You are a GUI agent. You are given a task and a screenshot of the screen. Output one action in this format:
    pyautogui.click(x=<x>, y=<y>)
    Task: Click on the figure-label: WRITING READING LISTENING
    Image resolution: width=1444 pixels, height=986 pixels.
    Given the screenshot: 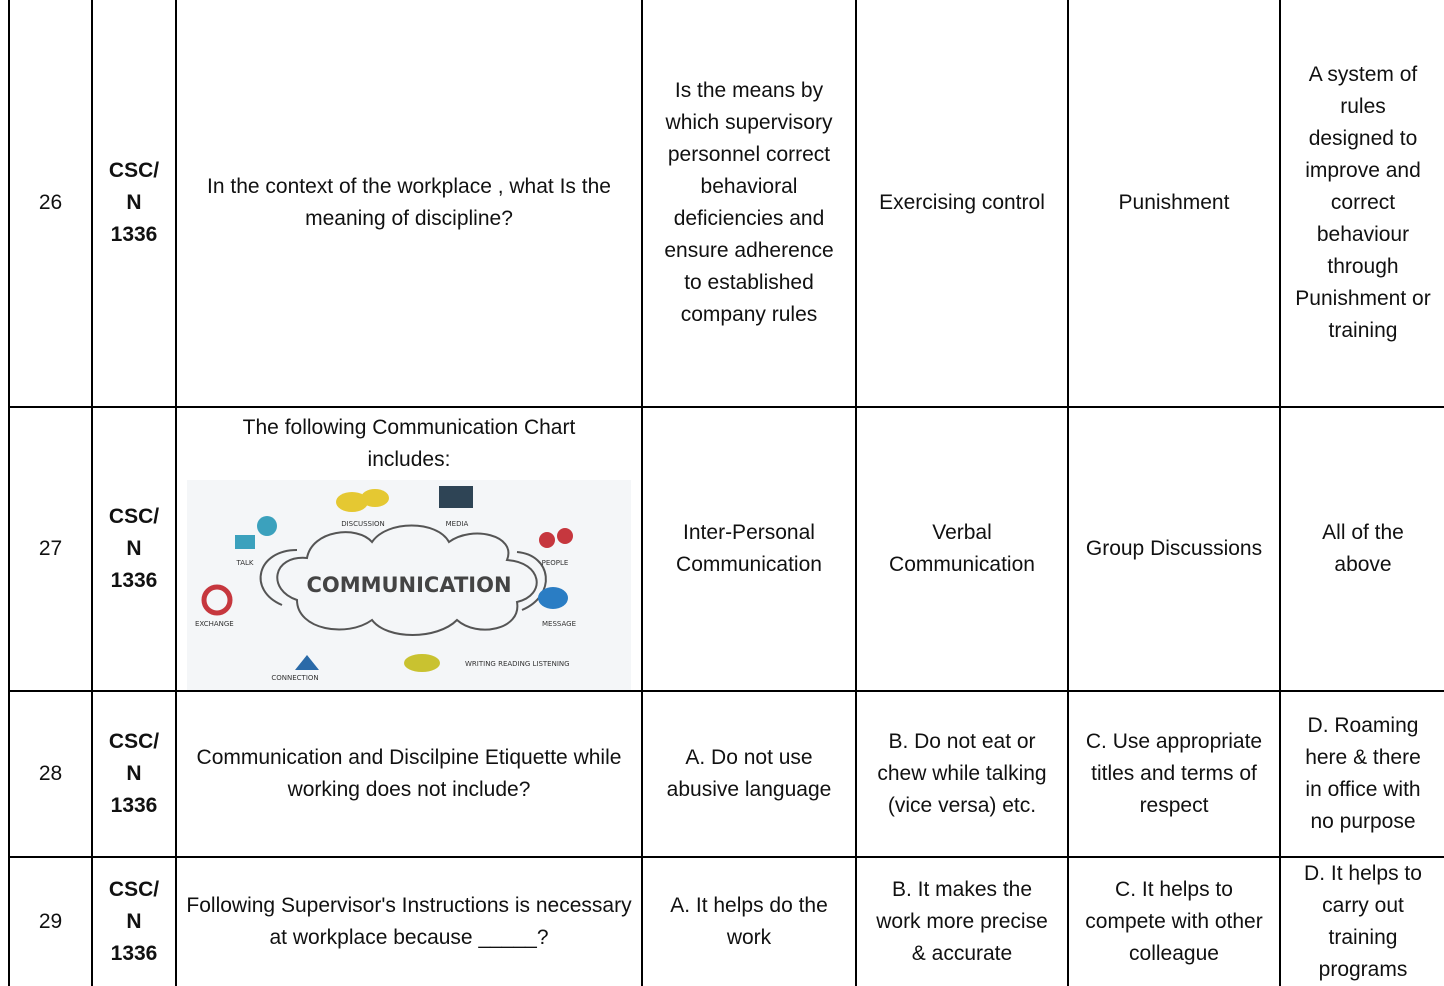 What is the action you would take?
    pyautogui.click(x=517, y=664)
    